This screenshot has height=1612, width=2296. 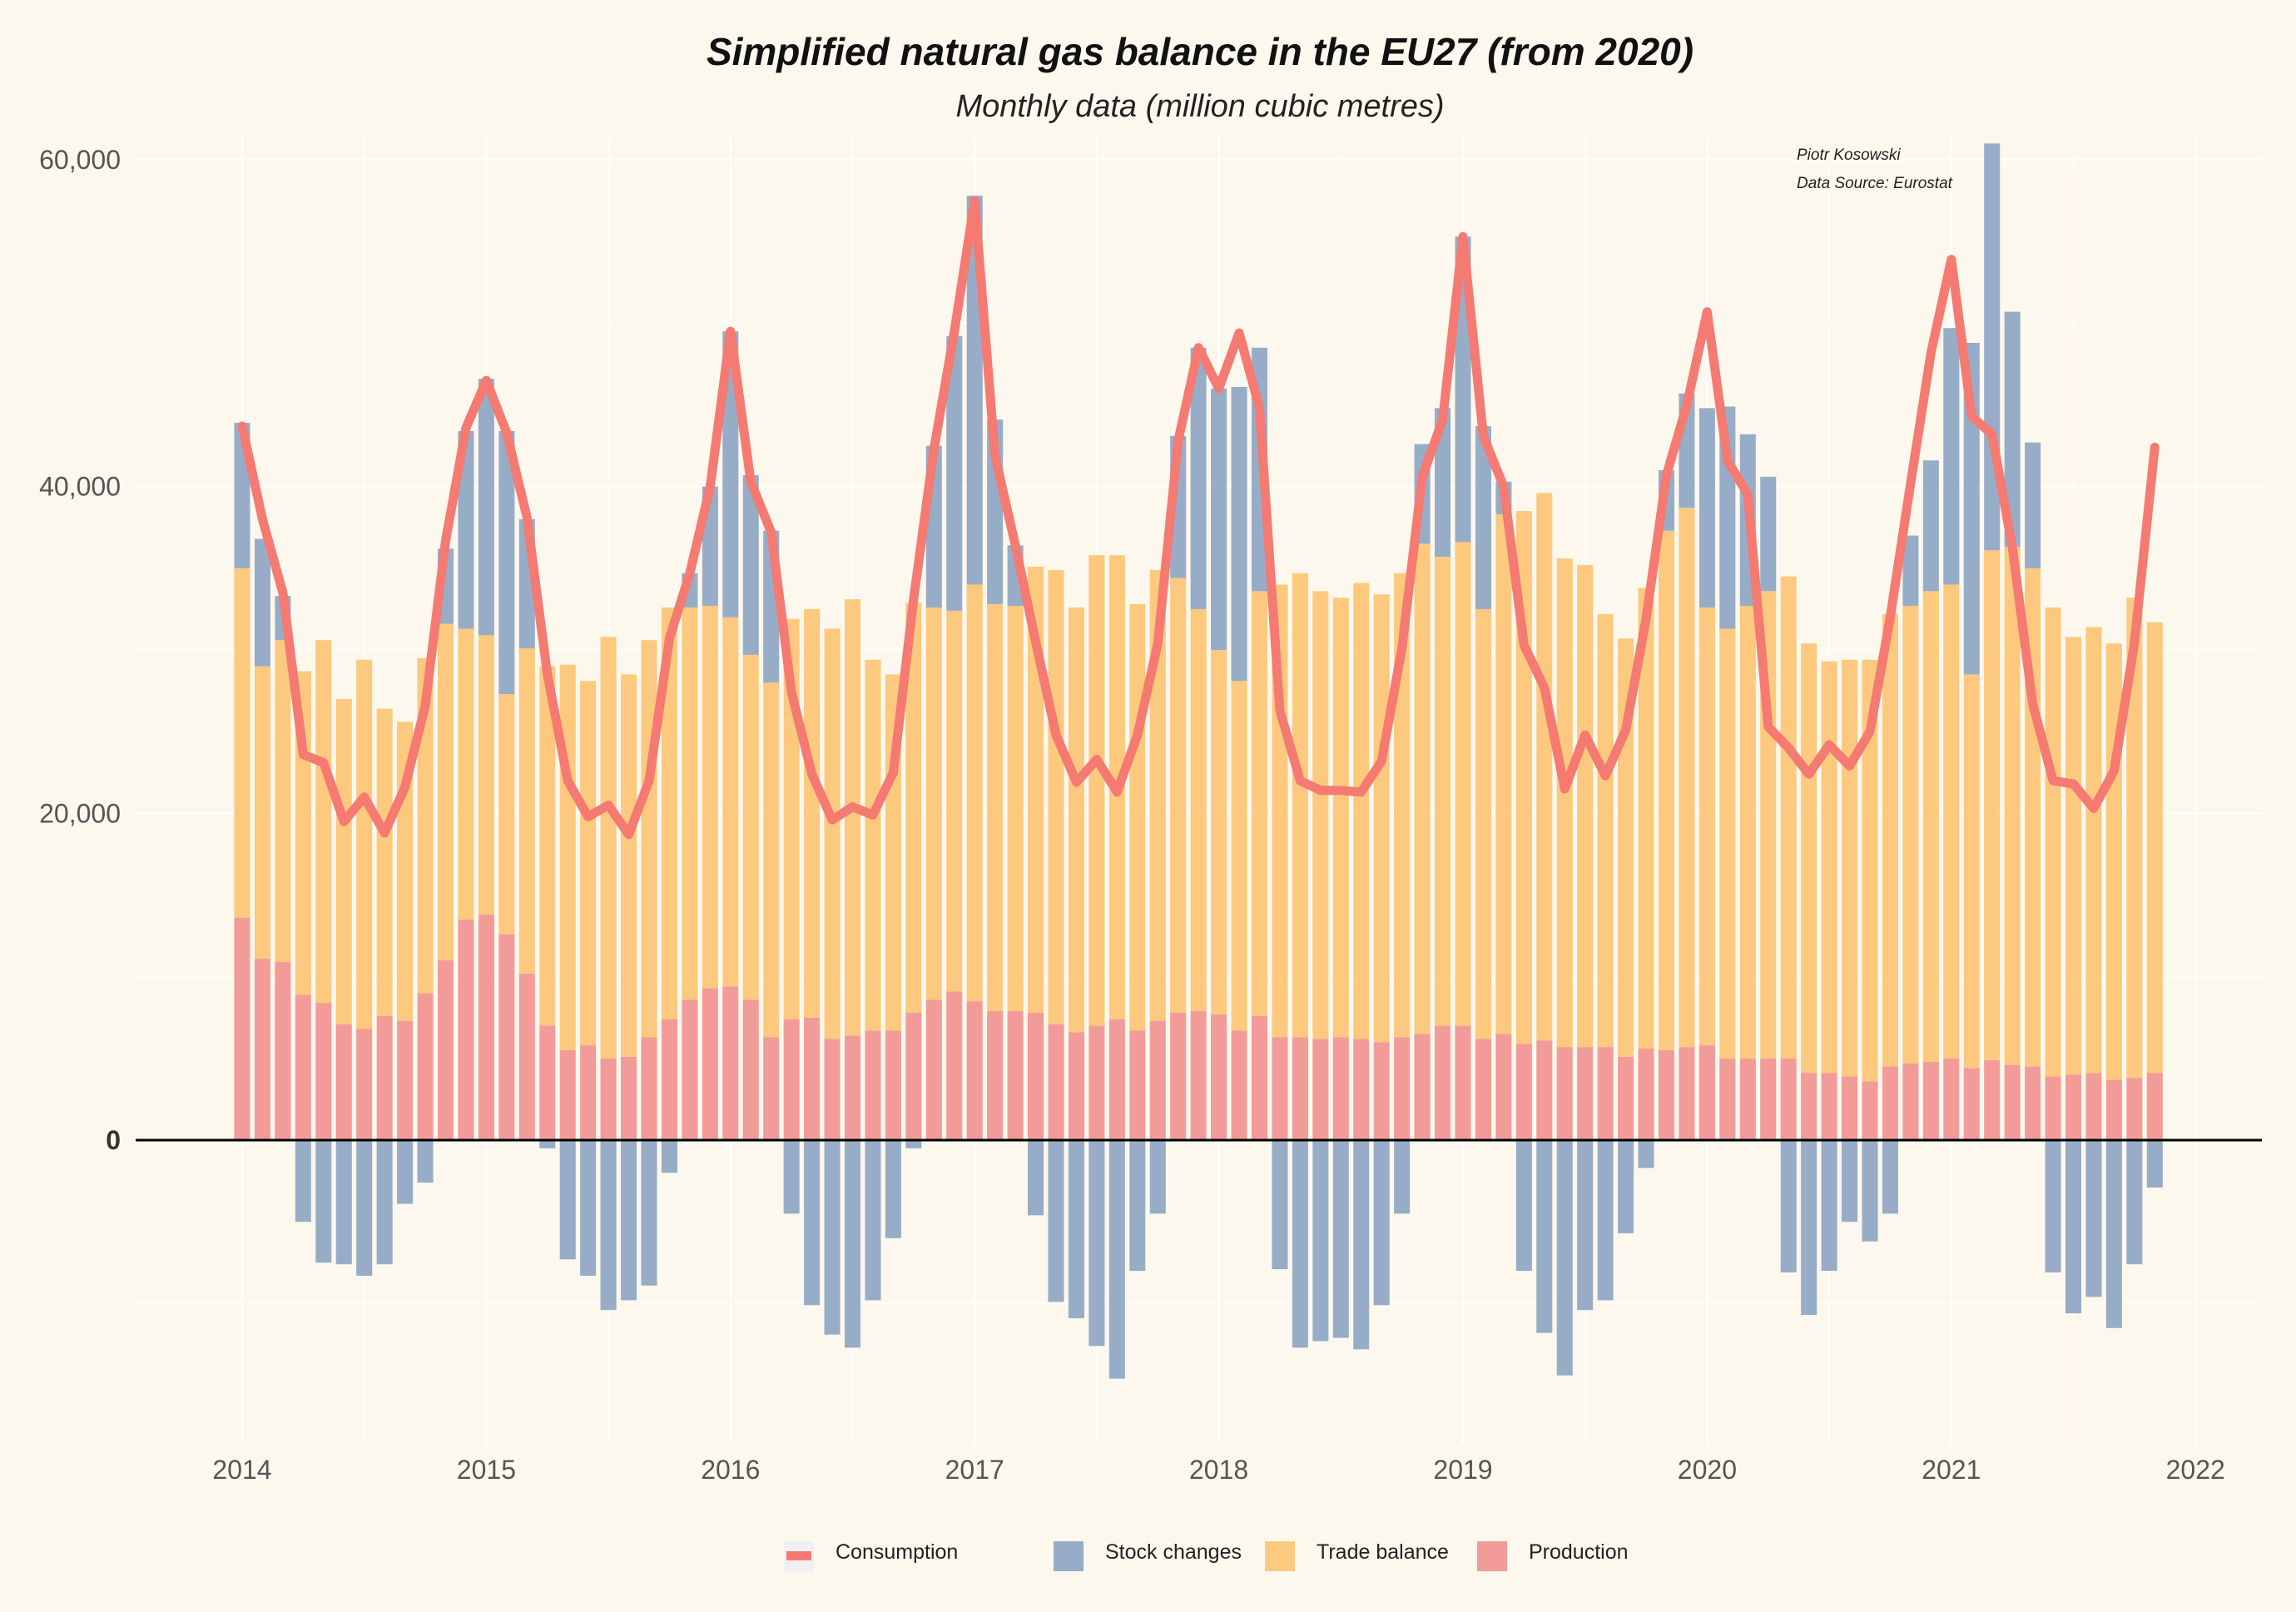 What do you see at coordinates (80, 813) in the screenshot?
I see `y-tick-label: 20,000` at bounding box center [80, 813].